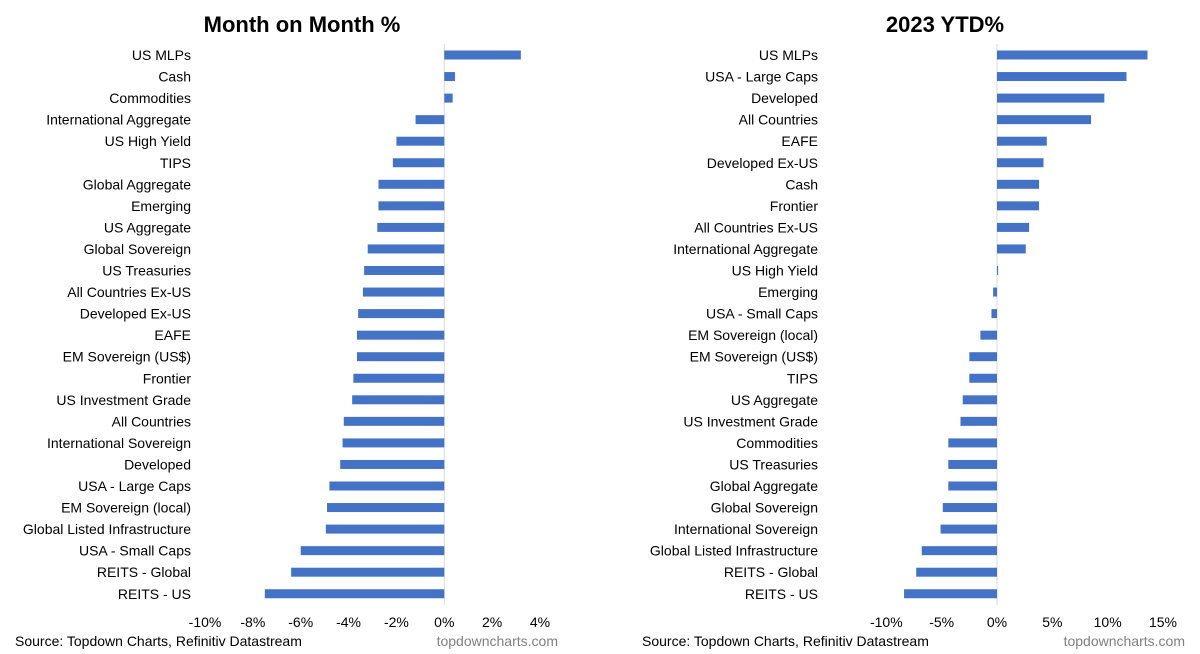 The height and width of the screenshot is (654, 1200). I want to click on x-tick-label: 4%, so click(540, 622).